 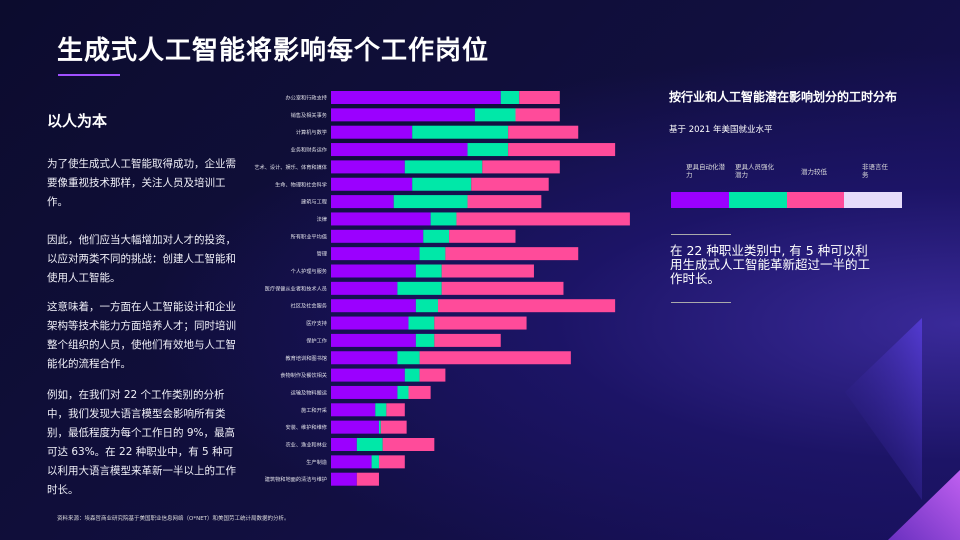 What do you see at coordinates (309, 236) in the screenshot?
I see `category-label: 所有职业平均值` at bounding box center [309, 236].